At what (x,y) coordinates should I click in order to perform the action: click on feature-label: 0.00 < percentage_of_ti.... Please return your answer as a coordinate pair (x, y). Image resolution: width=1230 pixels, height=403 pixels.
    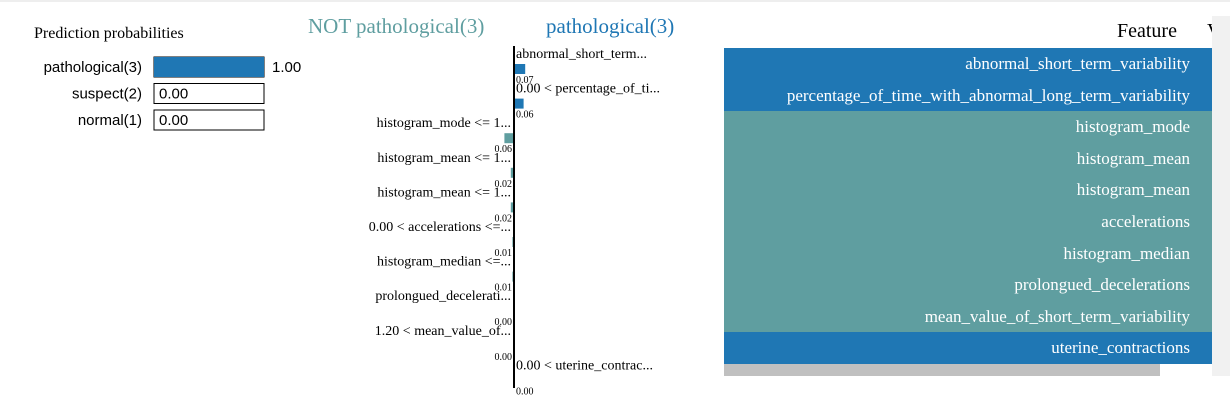
    Looking at the image, I should click on (588, 89).